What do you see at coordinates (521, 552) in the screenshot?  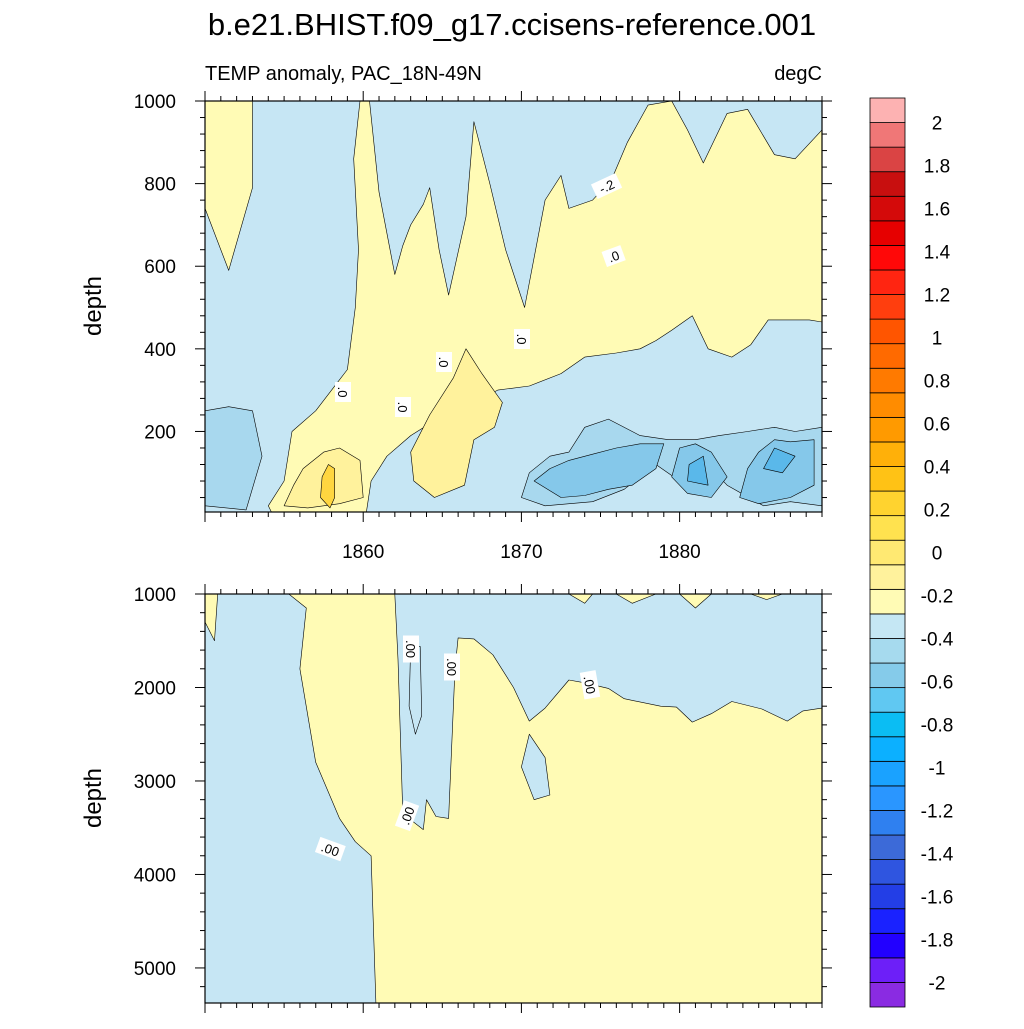 I see `x-tick-label: 1870` at bounding box center [521, 552].